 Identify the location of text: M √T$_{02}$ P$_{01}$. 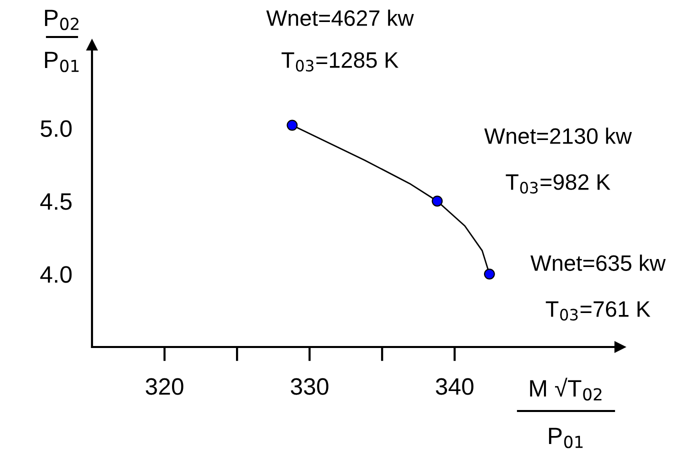
(566, 413).